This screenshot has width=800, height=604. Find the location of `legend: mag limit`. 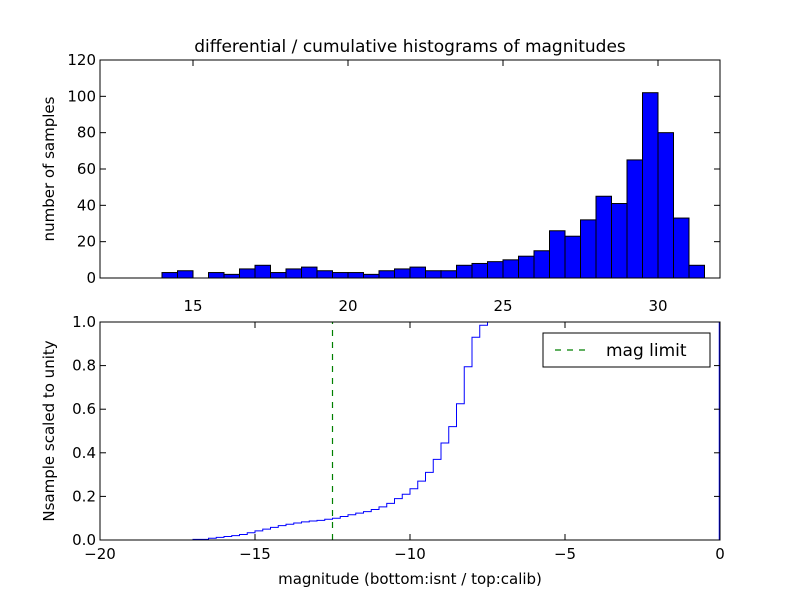

legend: mag limit is located at coordinates (626, 350).